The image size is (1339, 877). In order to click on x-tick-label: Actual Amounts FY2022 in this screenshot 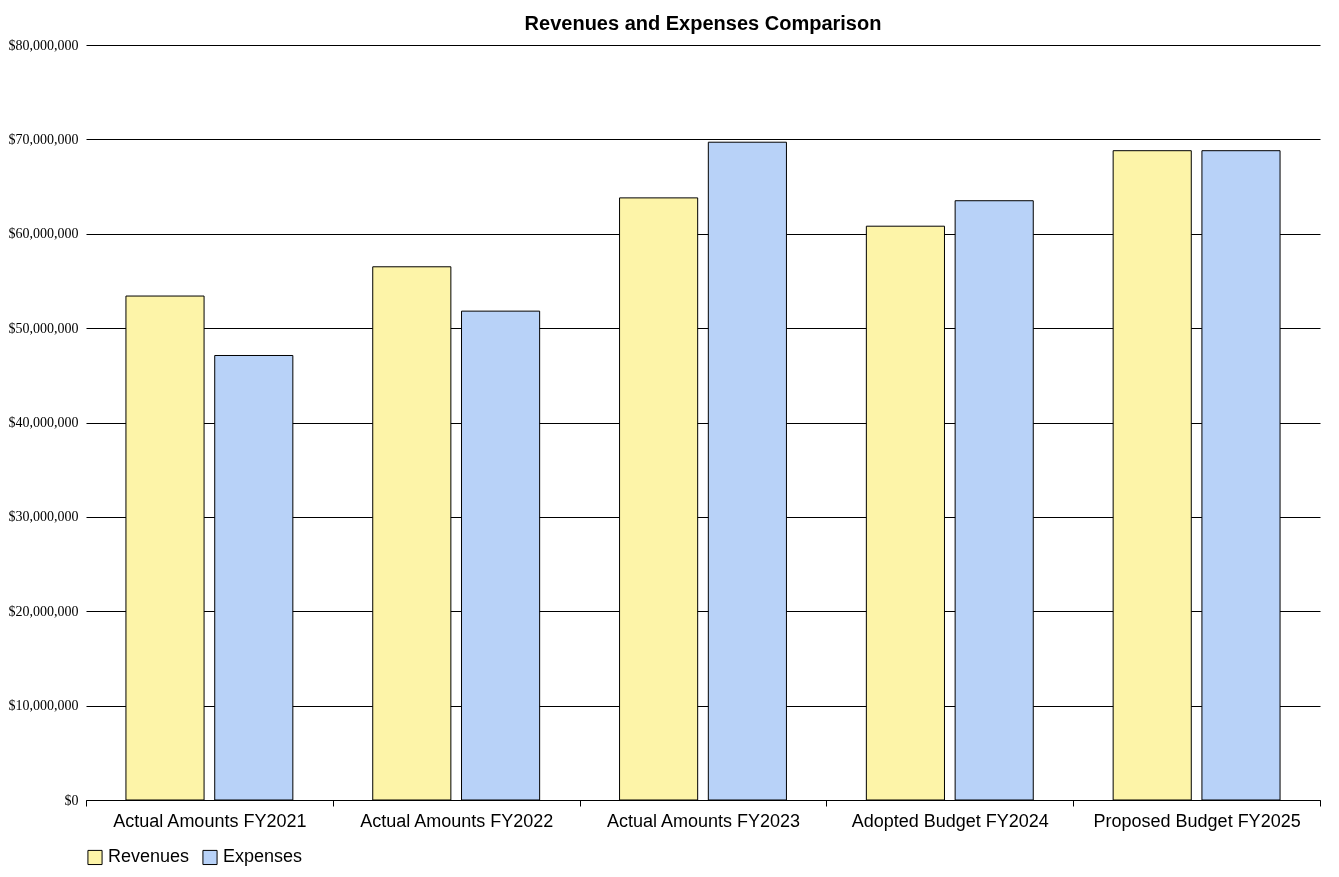, I will do `click(457, 820)`.